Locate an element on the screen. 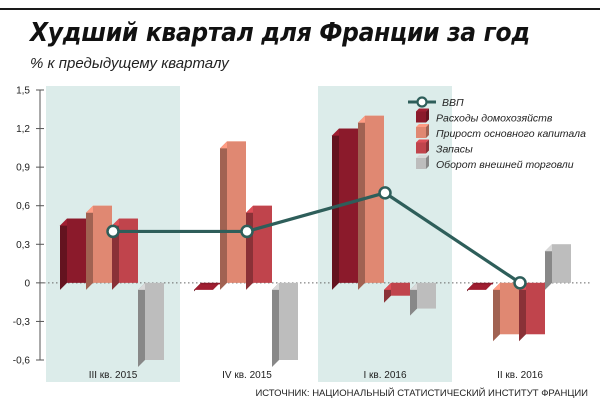 The width and height of the screenshot is (600, 412). legend-gdp-marker is located at coordinates (422, 102).